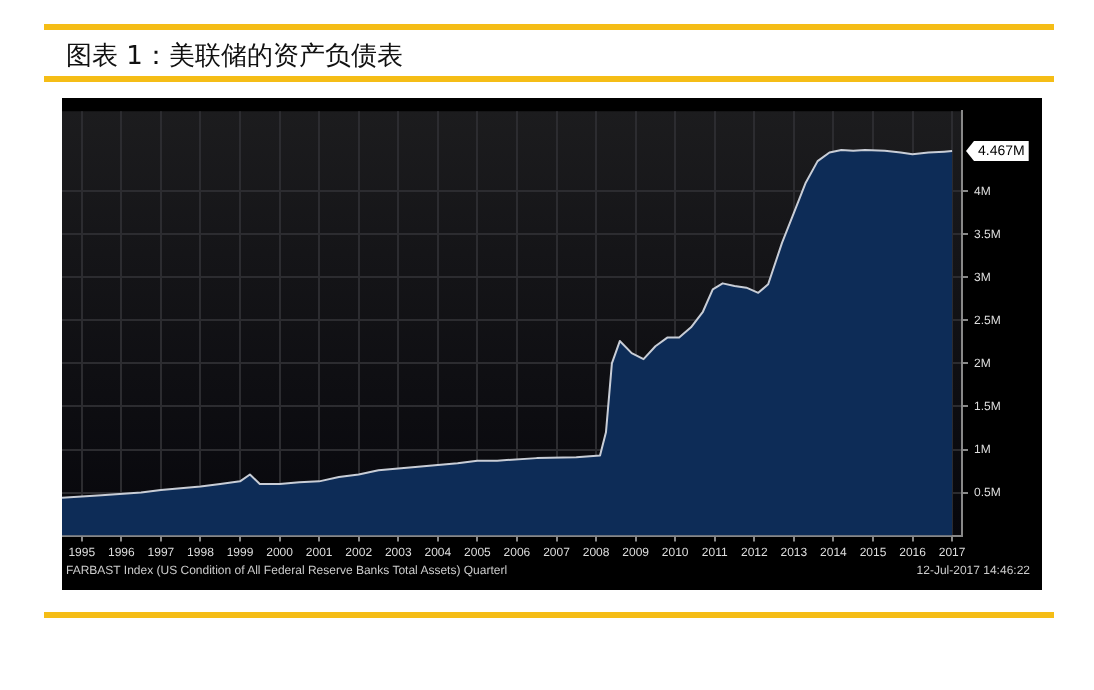 This screenshot has width=1094, height=690. What do you see at coordinates (234, 57) in the screenshot?
I see `chart-title: 图表 1：美联储的资产负债表` at bounding box center [234, 57].